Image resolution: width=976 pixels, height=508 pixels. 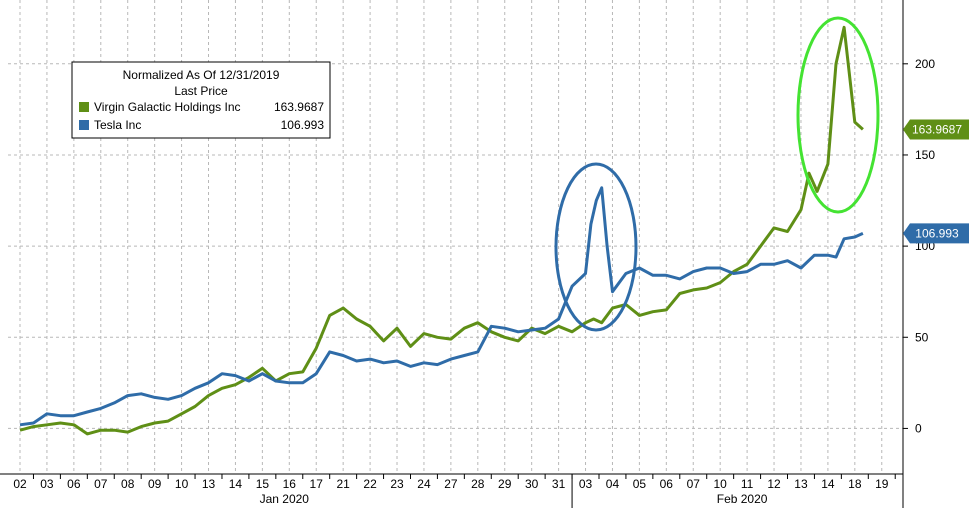 I want to click on value-tag-label: 106.993, so click(x=937, y=233).